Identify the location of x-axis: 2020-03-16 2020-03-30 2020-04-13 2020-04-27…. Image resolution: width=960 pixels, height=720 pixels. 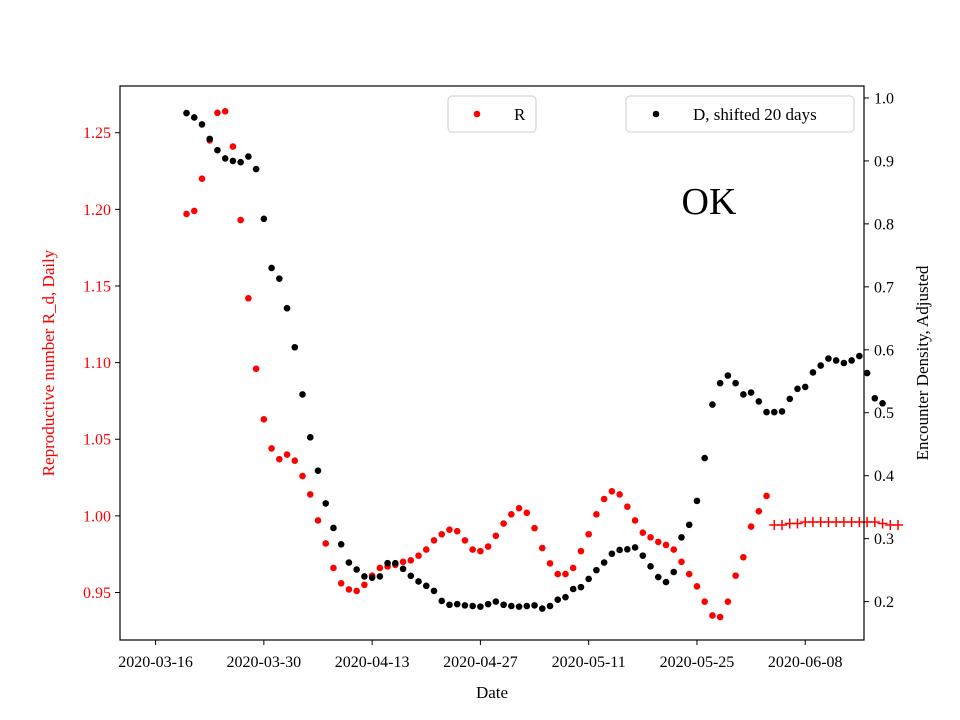
(480, 655).